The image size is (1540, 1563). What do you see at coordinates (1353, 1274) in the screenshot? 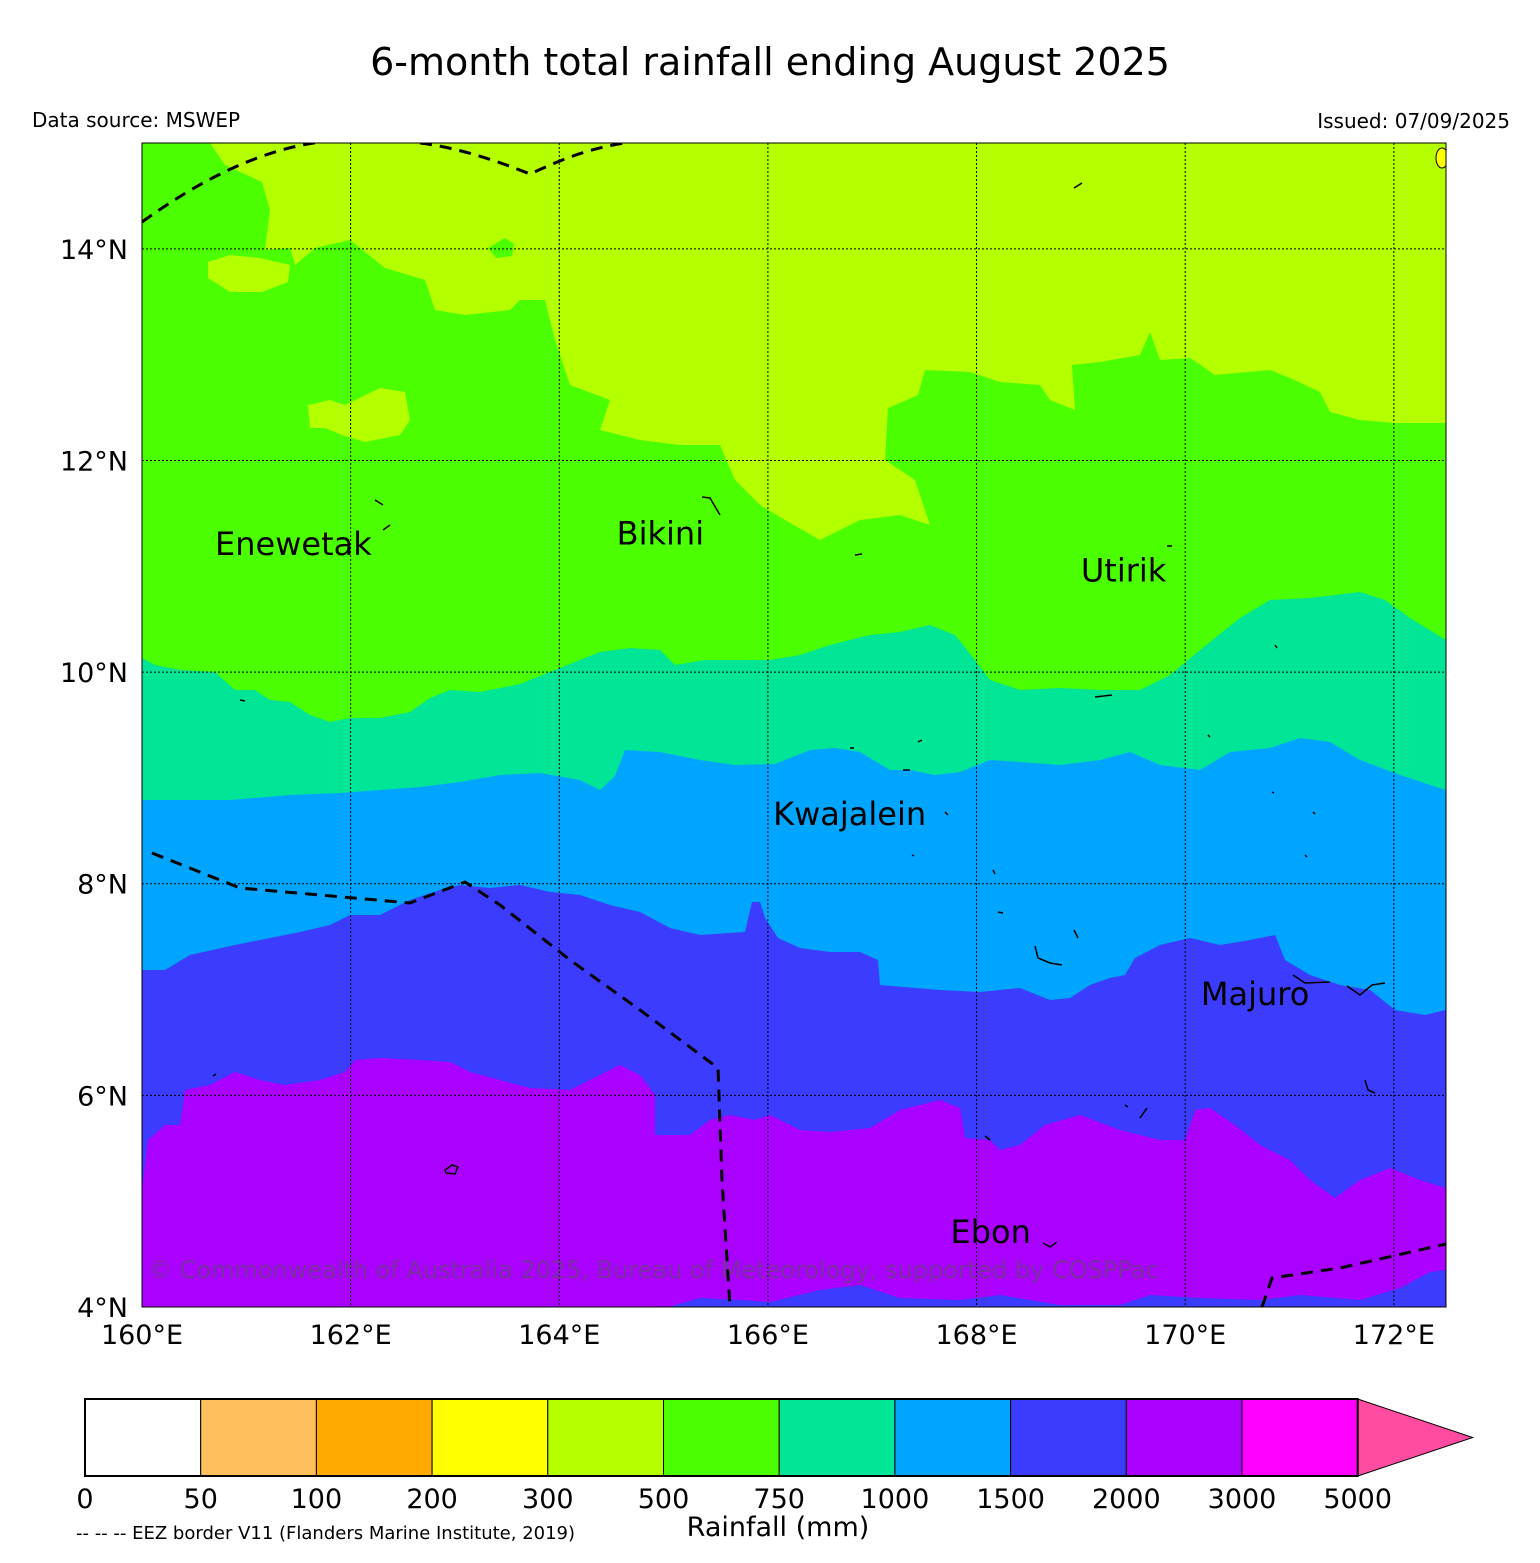
I see `eez-border-south` at bounding box center [1353, 1274].